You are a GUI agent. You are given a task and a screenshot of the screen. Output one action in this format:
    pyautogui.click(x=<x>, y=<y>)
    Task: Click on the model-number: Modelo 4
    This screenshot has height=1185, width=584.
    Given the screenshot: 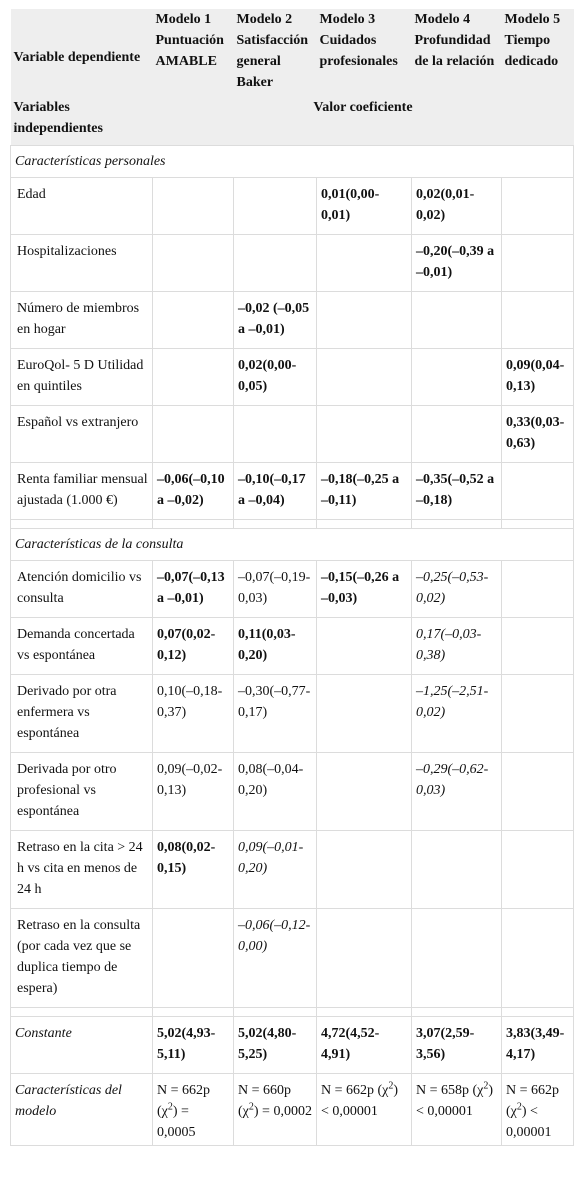 What is the action you would take?
    pyautogui.click(x=442, y=19)
    